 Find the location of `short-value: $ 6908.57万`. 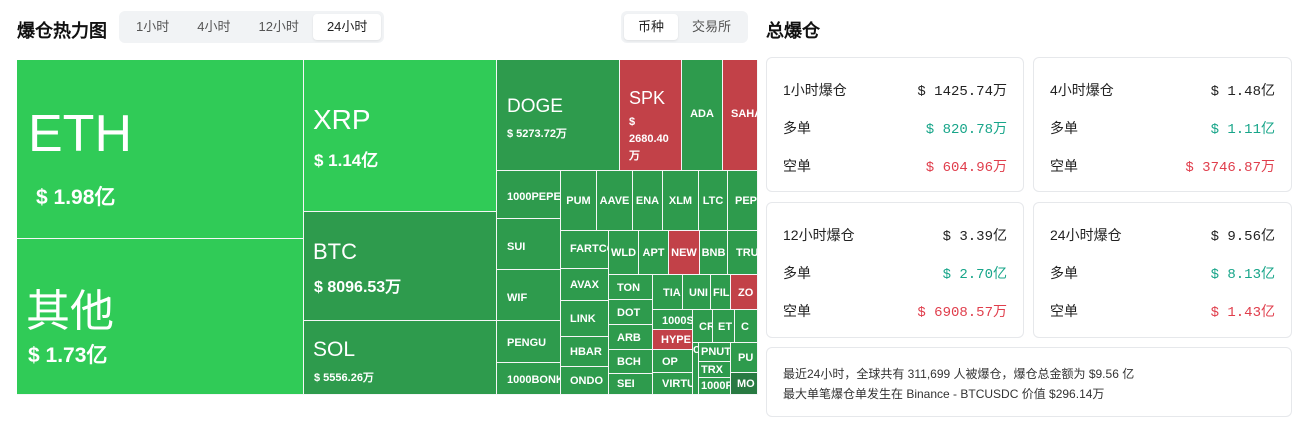

short-value: $ 6908.57万 is located at coordinates (962, 313).